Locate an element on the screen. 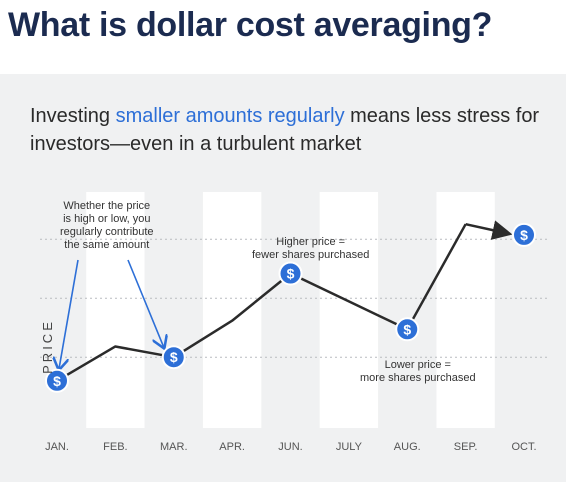  x-tick-label: APR. is located at coordinates (232, 447).